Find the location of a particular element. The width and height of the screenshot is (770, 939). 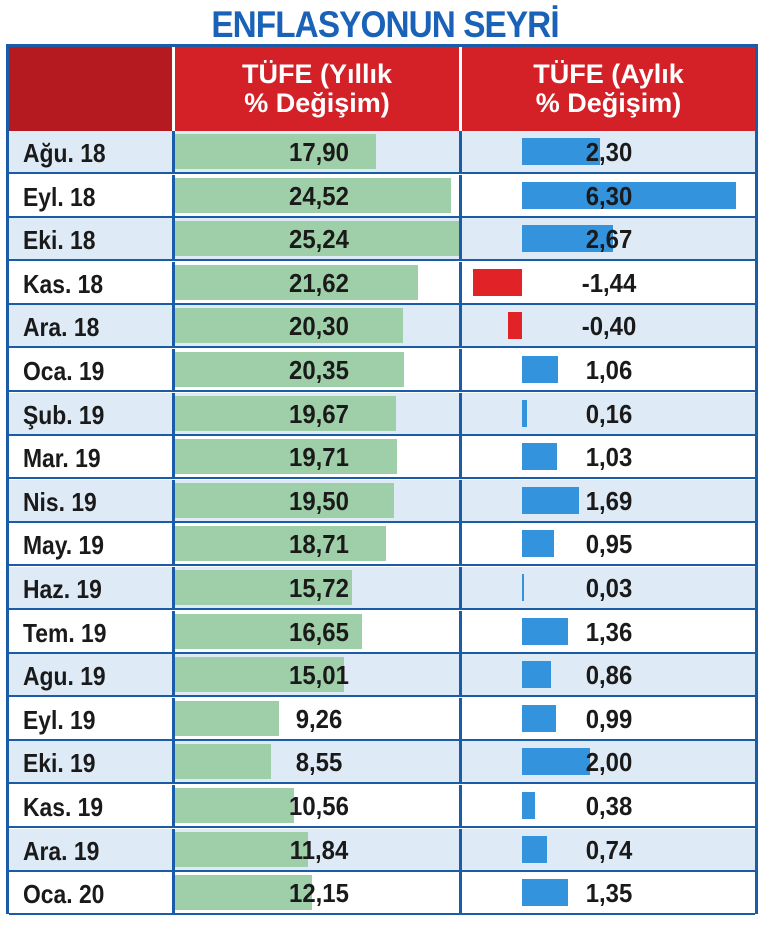

table-row: Agu. 19 15,01 0,86 is located at coordinates (382, 676).